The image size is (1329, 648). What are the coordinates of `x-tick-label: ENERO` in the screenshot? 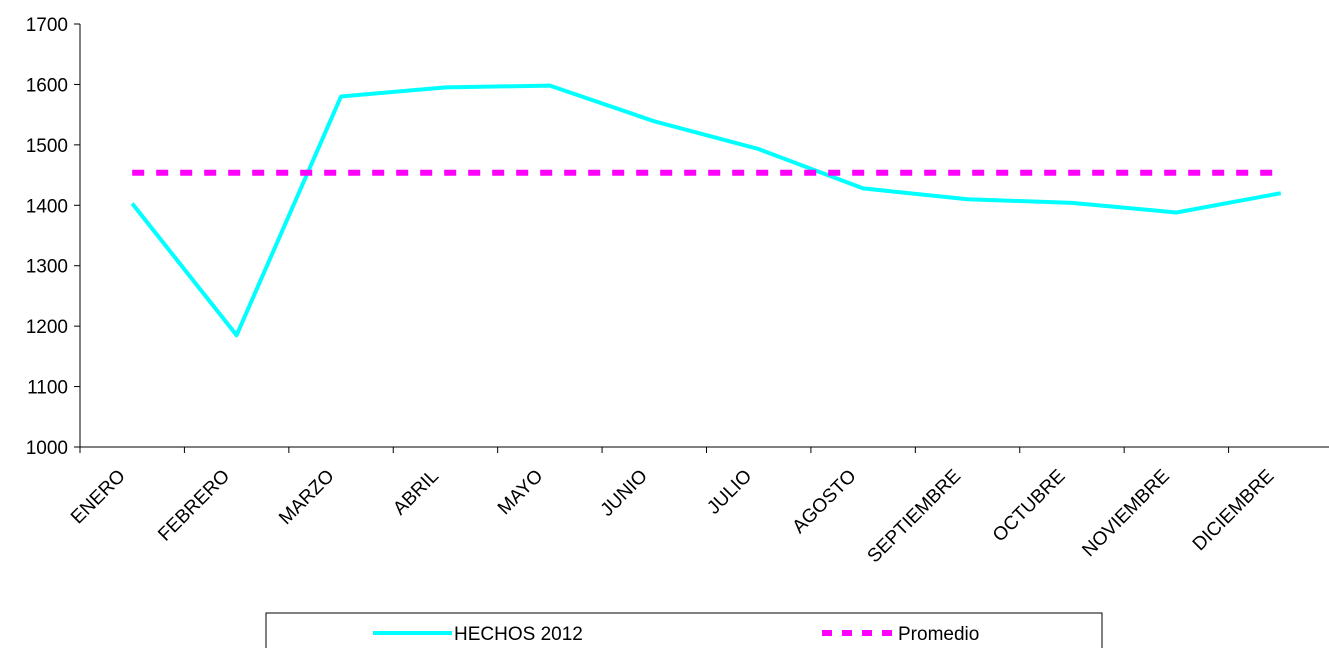 It's located at (98, 497).